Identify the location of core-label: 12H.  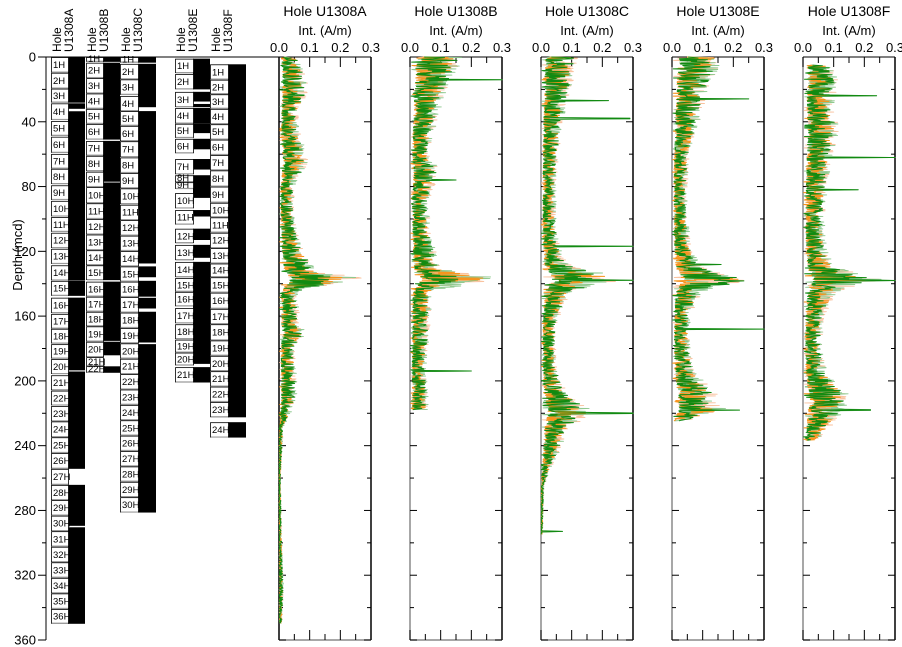
(97, 227).